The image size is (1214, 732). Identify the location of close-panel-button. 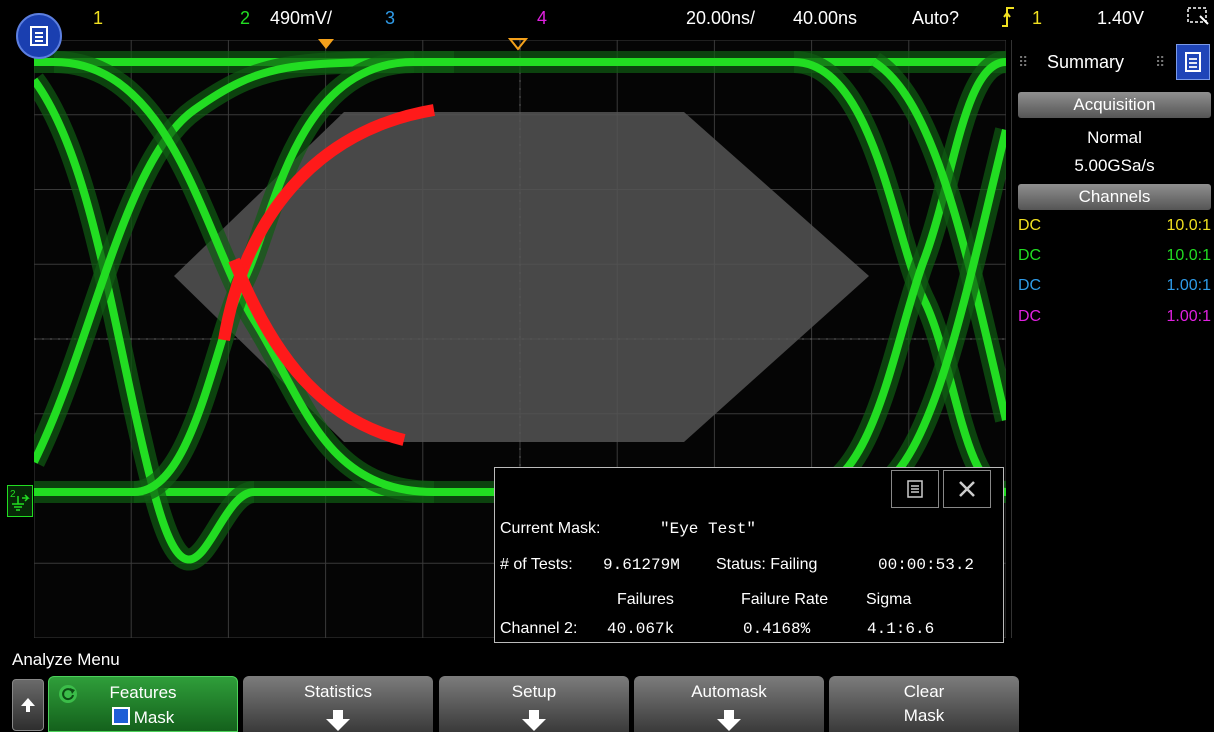
(967, 489).